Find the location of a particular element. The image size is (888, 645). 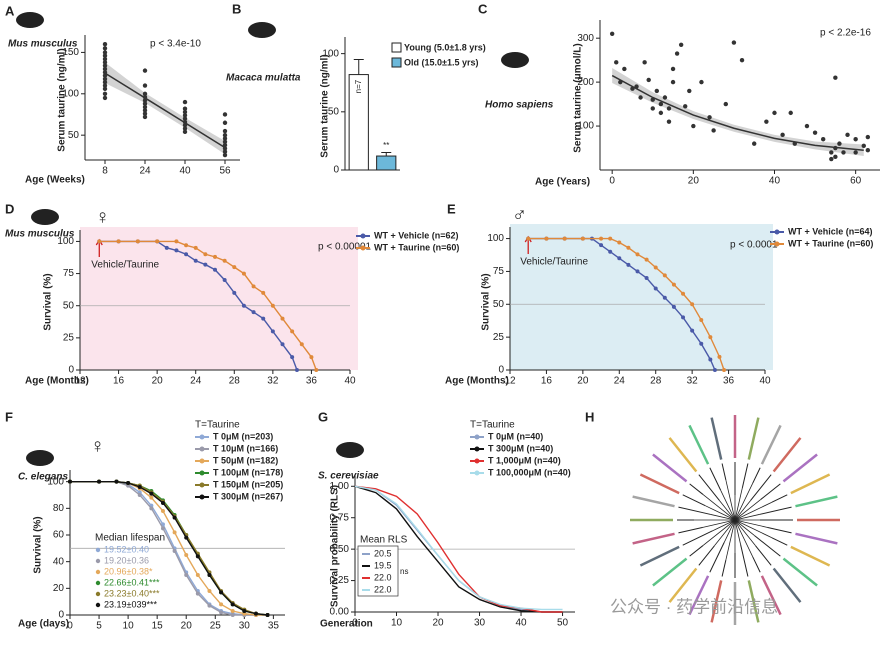

legend-label: T 50μM (n=182) is located at coordinates (245, 460).